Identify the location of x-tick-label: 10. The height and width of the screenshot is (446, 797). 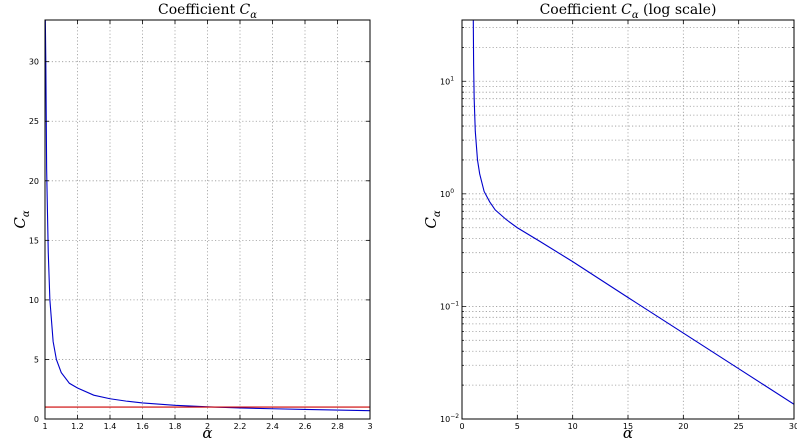
(573, 426).